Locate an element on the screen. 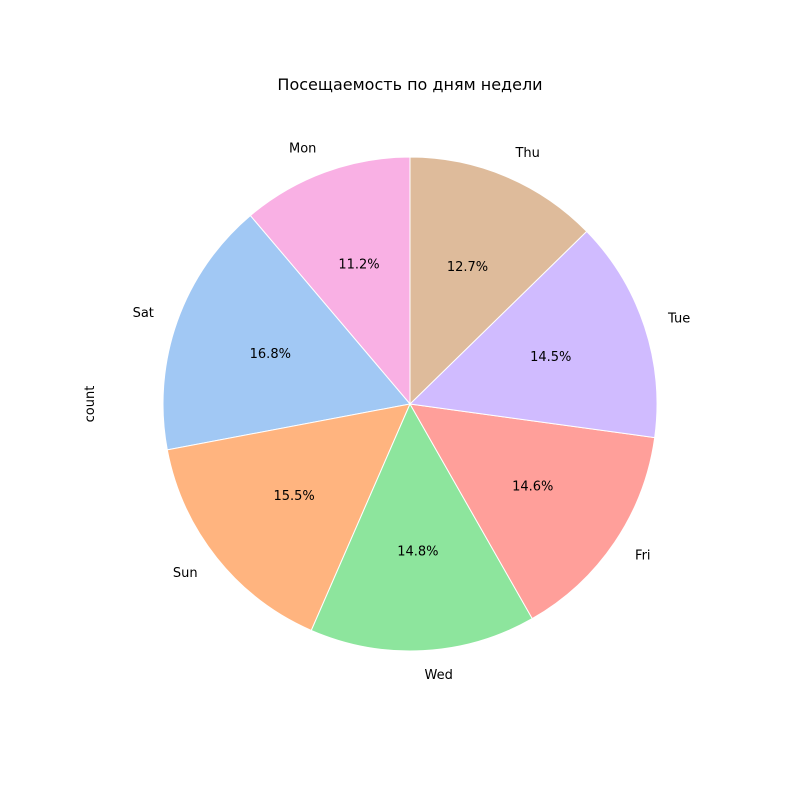 The width and height of the screenshot is (800, 800). pie-slice-fri is located at coordinates (532, 511).